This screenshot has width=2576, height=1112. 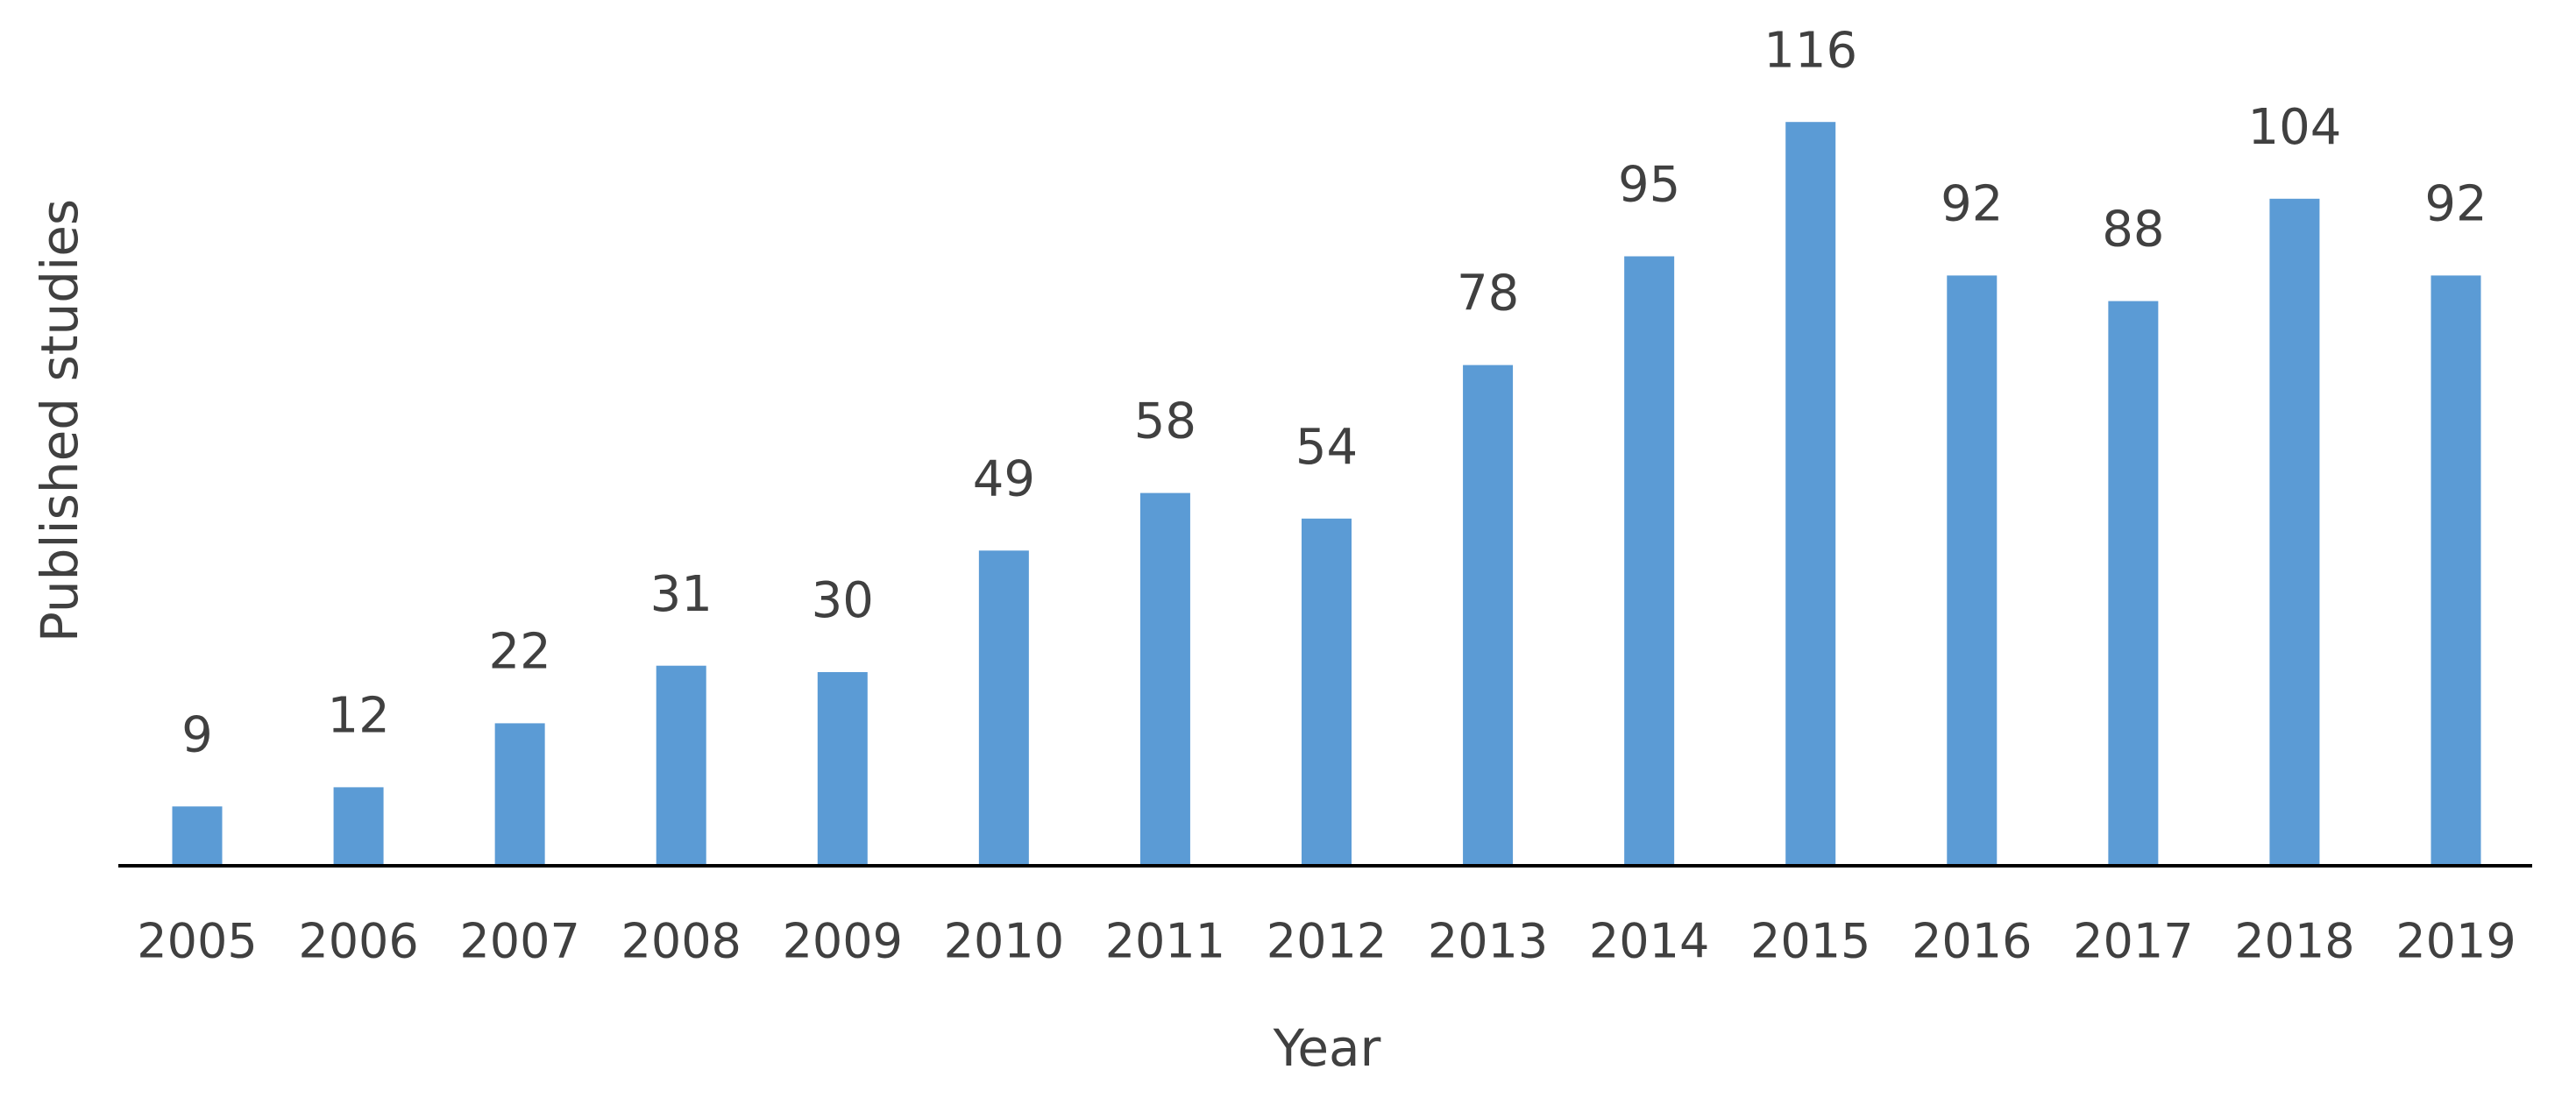 I want to click on x-tick-label: 2011, so click(x=1165, y=941).